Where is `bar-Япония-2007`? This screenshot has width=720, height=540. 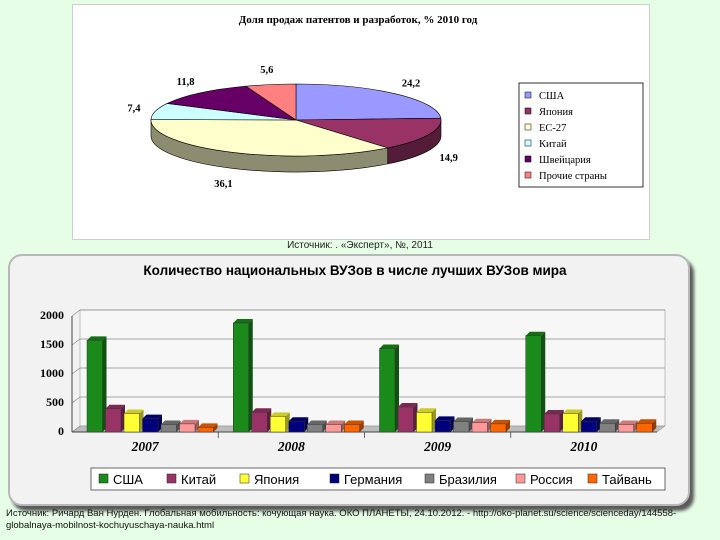
bar-Япония-2007 is located at coordinates (131, 423).